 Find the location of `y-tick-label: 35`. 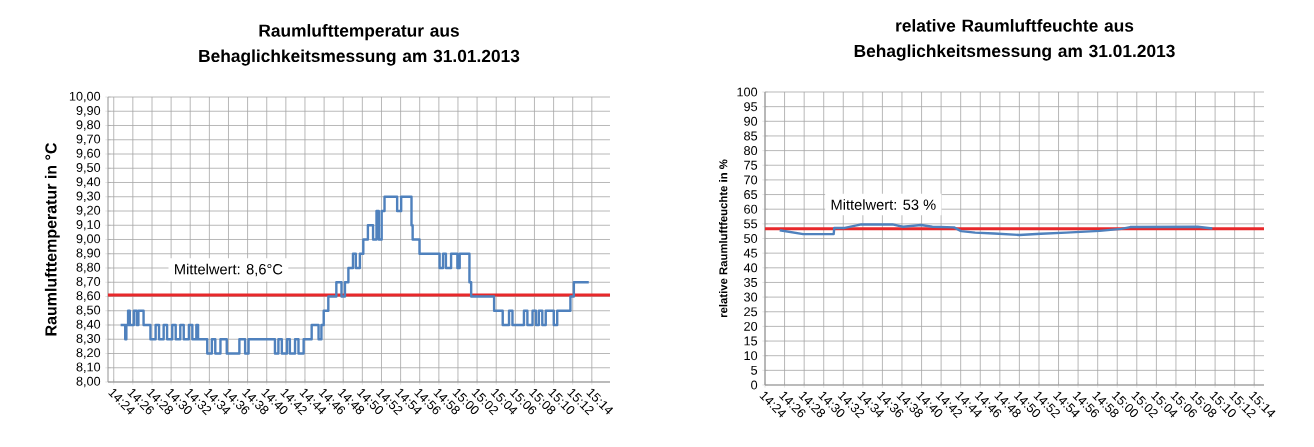

y-tick-label: 35 is located at coordinates (751, 282).